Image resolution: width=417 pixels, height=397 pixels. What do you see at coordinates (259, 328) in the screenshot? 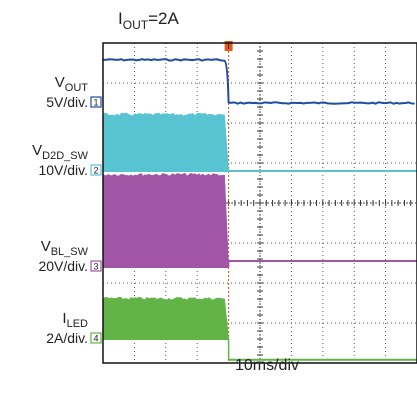
I see `trace-led` at bounding box center [259, 328].